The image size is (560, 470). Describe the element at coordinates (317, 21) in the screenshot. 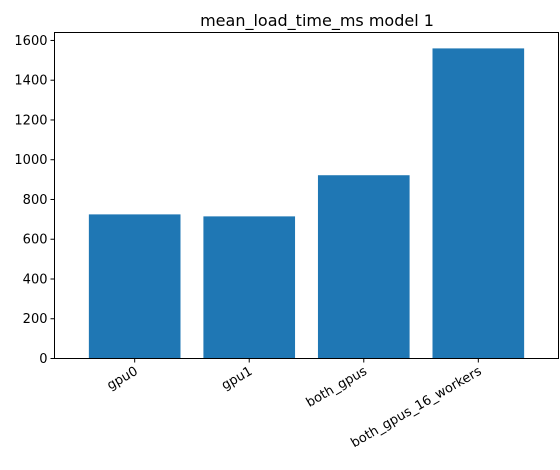

I see `chart-title: mean_load_time_ms model 1` at that location.